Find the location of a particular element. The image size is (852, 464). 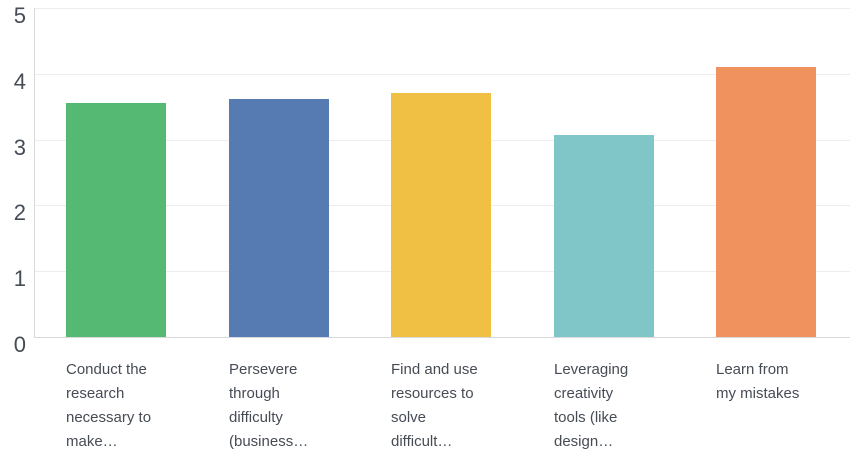

x-axis-label-line: Conduct the is located at coordinates (106, 369).